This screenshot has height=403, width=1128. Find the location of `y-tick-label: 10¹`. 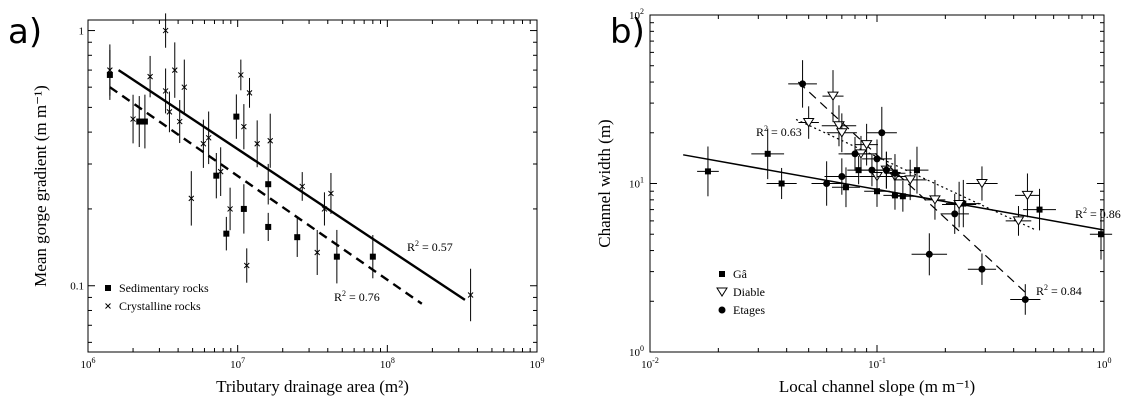

y-tick-label: 10¹ is located at coordinates (636, 183).